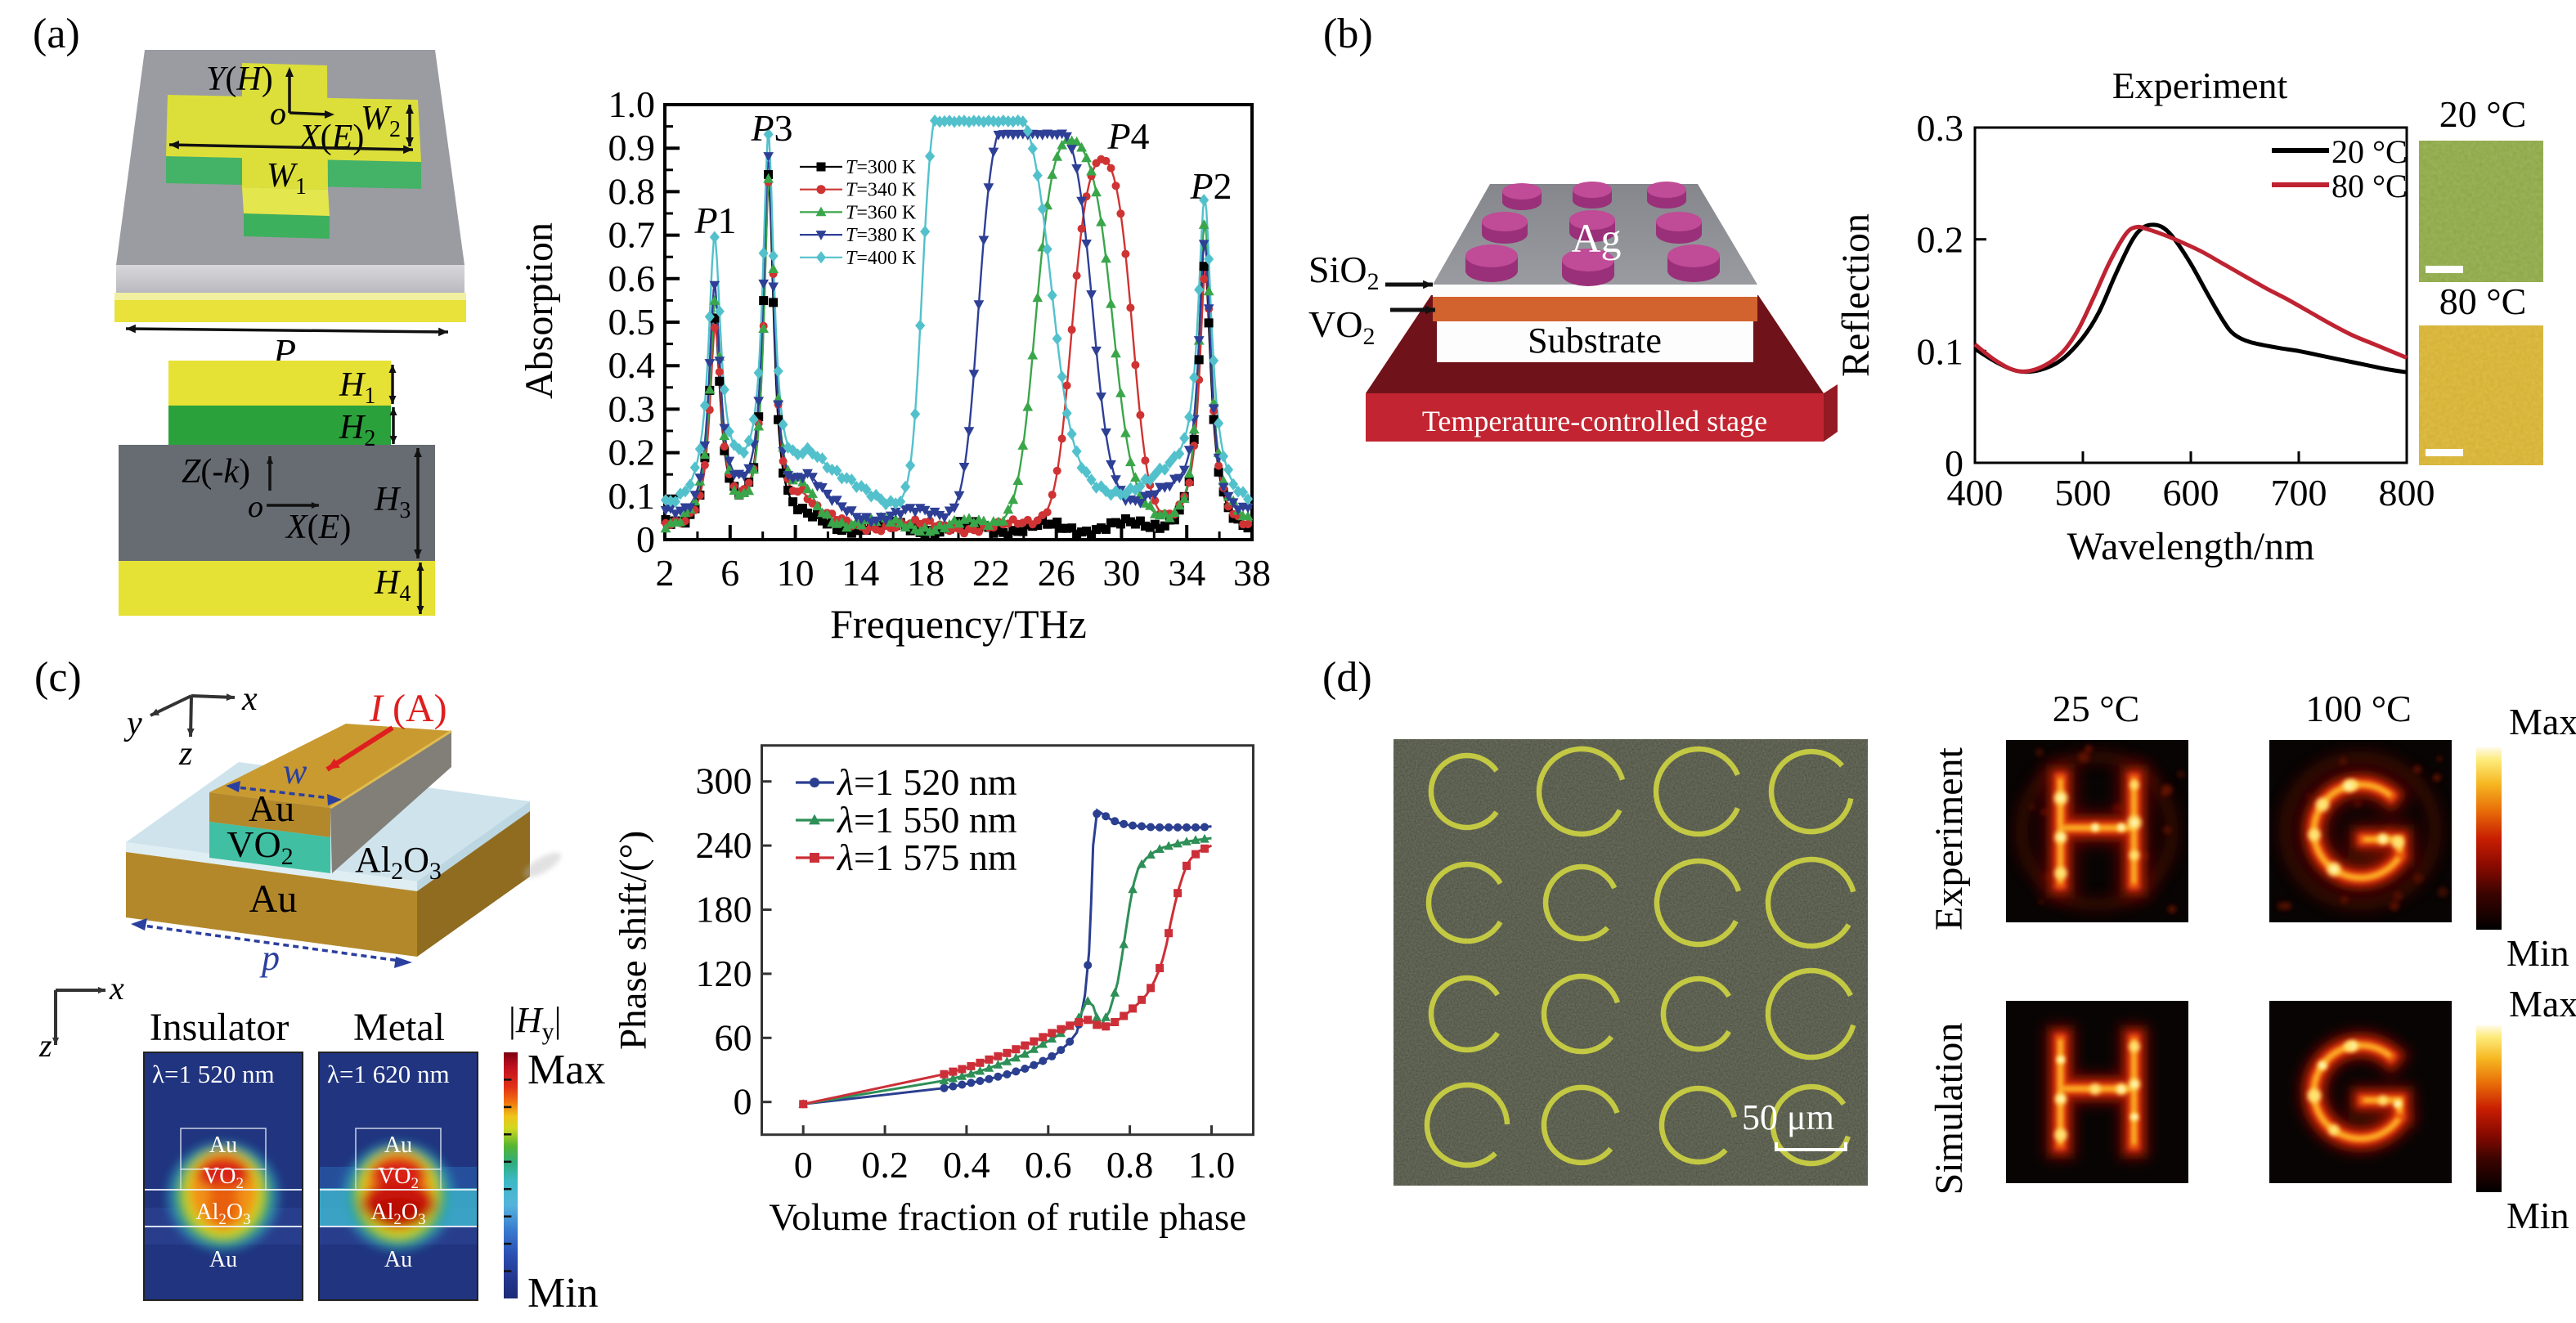 The height and width of the screenshot is (1323, 2576). Describe the element at coordinates (381, 121) in the screenshot. I see `svg-text: W2` at that location.